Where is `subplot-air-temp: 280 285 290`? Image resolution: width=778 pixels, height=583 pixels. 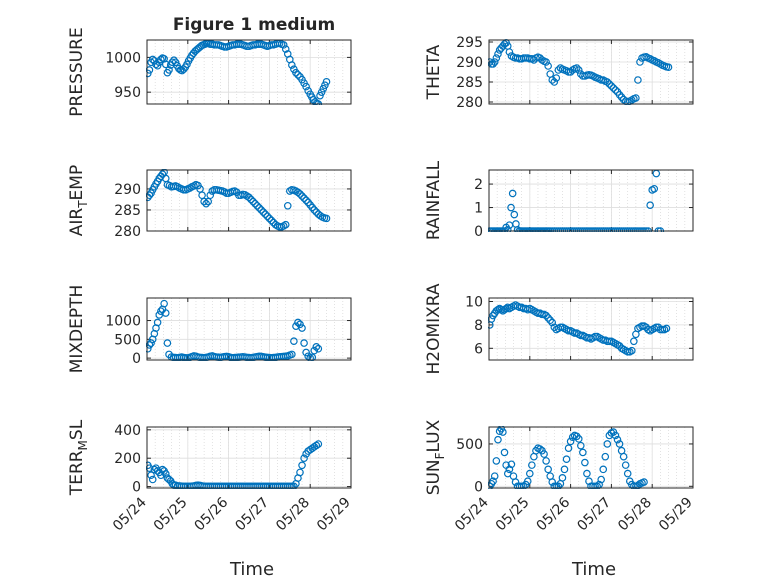
subplot-air-temp: 280 285 290 is located at coordinates (233, 204).